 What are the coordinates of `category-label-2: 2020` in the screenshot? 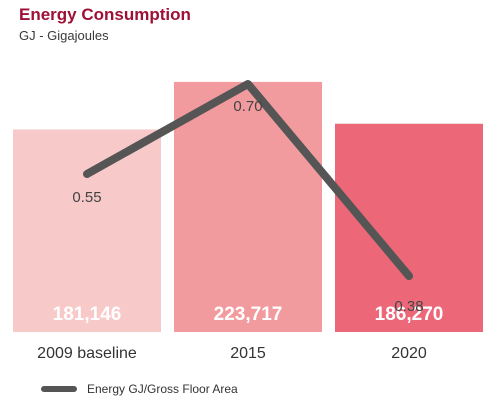 It's located at (409, 353).